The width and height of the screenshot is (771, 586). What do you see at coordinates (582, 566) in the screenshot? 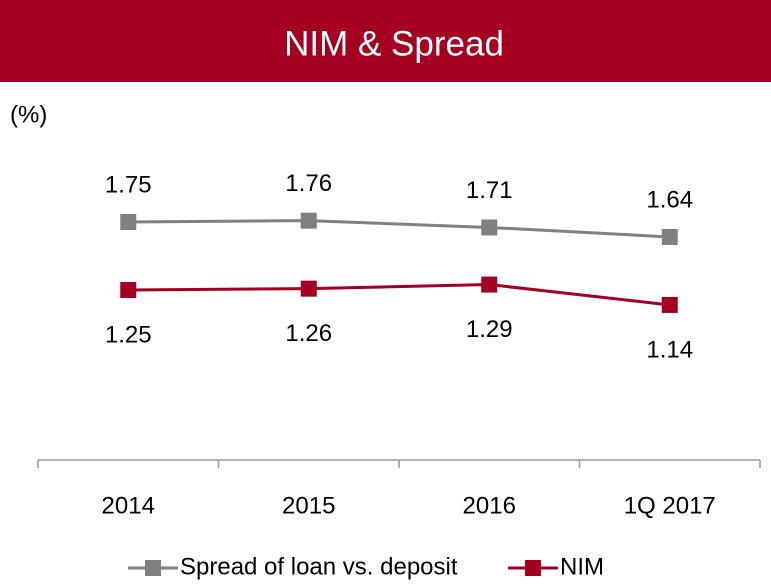
I see `legend-label: NIM` at bounding box center [582, 566].